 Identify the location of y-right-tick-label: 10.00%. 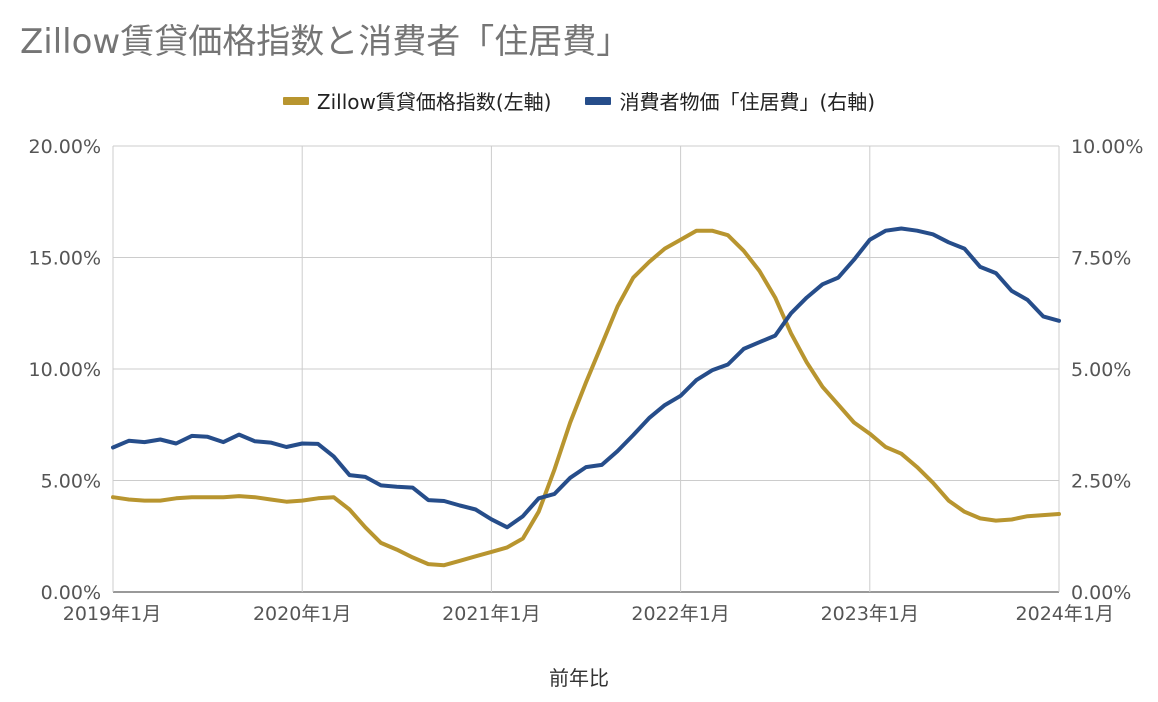
(1107, 147).